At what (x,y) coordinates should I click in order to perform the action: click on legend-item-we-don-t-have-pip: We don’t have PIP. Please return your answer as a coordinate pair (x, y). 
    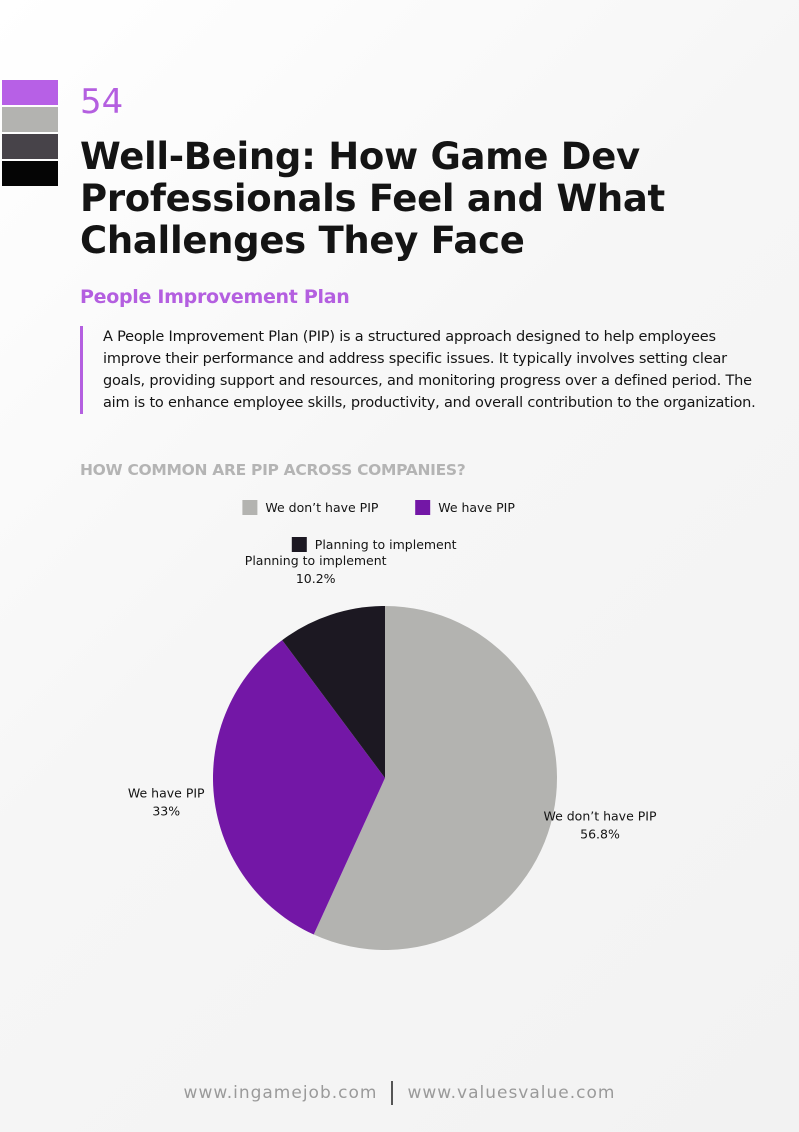
    Looking at the image, I should click on (310, 507).